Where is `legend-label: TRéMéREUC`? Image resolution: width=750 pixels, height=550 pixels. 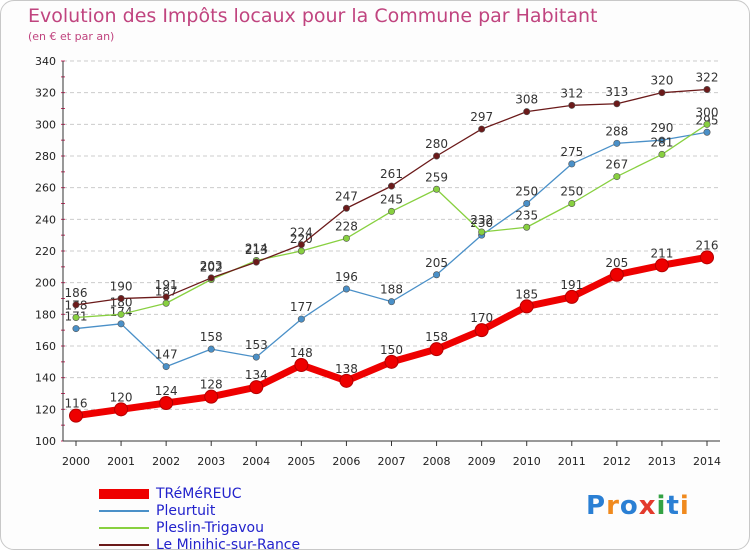 legend-label: TRéMéREUC is located at coordinates (199, 494).